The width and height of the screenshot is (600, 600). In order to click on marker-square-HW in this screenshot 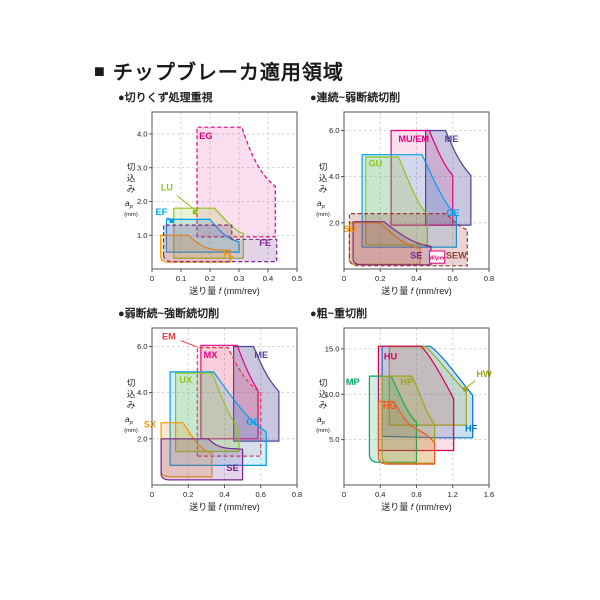, I will do `click(465, 389)`.